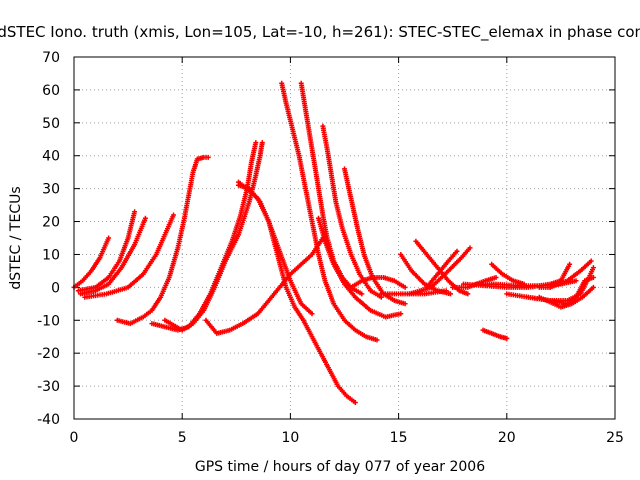  What do you see at coordinates (48, 354) in the screenshot?
I see `y-tick-label: -20` at bounding box center [48, 354].